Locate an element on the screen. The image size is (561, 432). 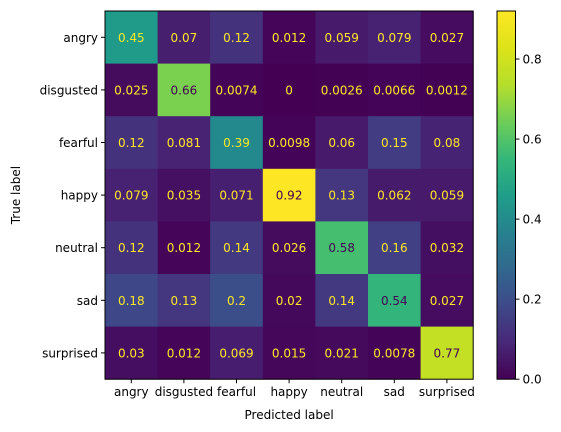
cell-value-label: 0.021 is located at coordinates (342, 353).